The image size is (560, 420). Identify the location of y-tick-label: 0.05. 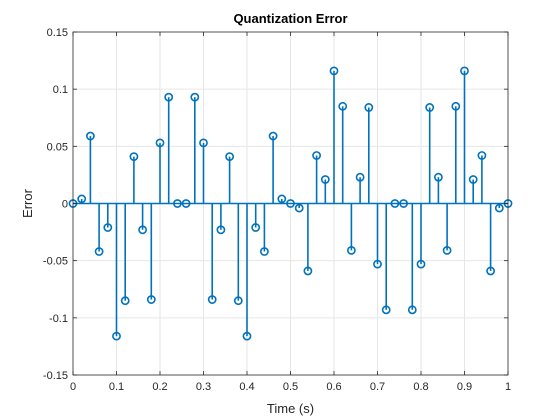
(57, 147).